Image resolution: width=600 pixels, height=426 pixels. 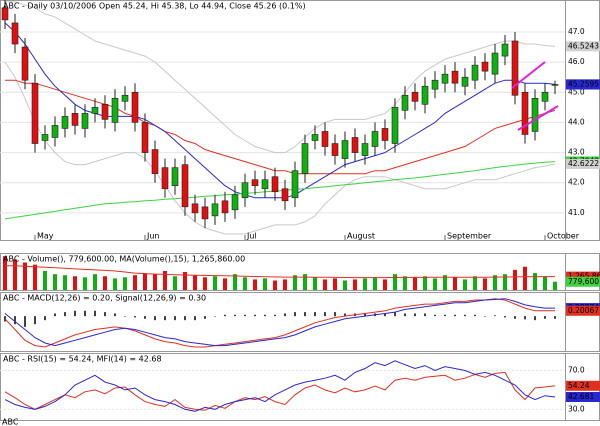 What do you see at coordinates (576, 408) in the screenshot?
I see `y-tick-label: 30.0` at bounding box center [576, 408].